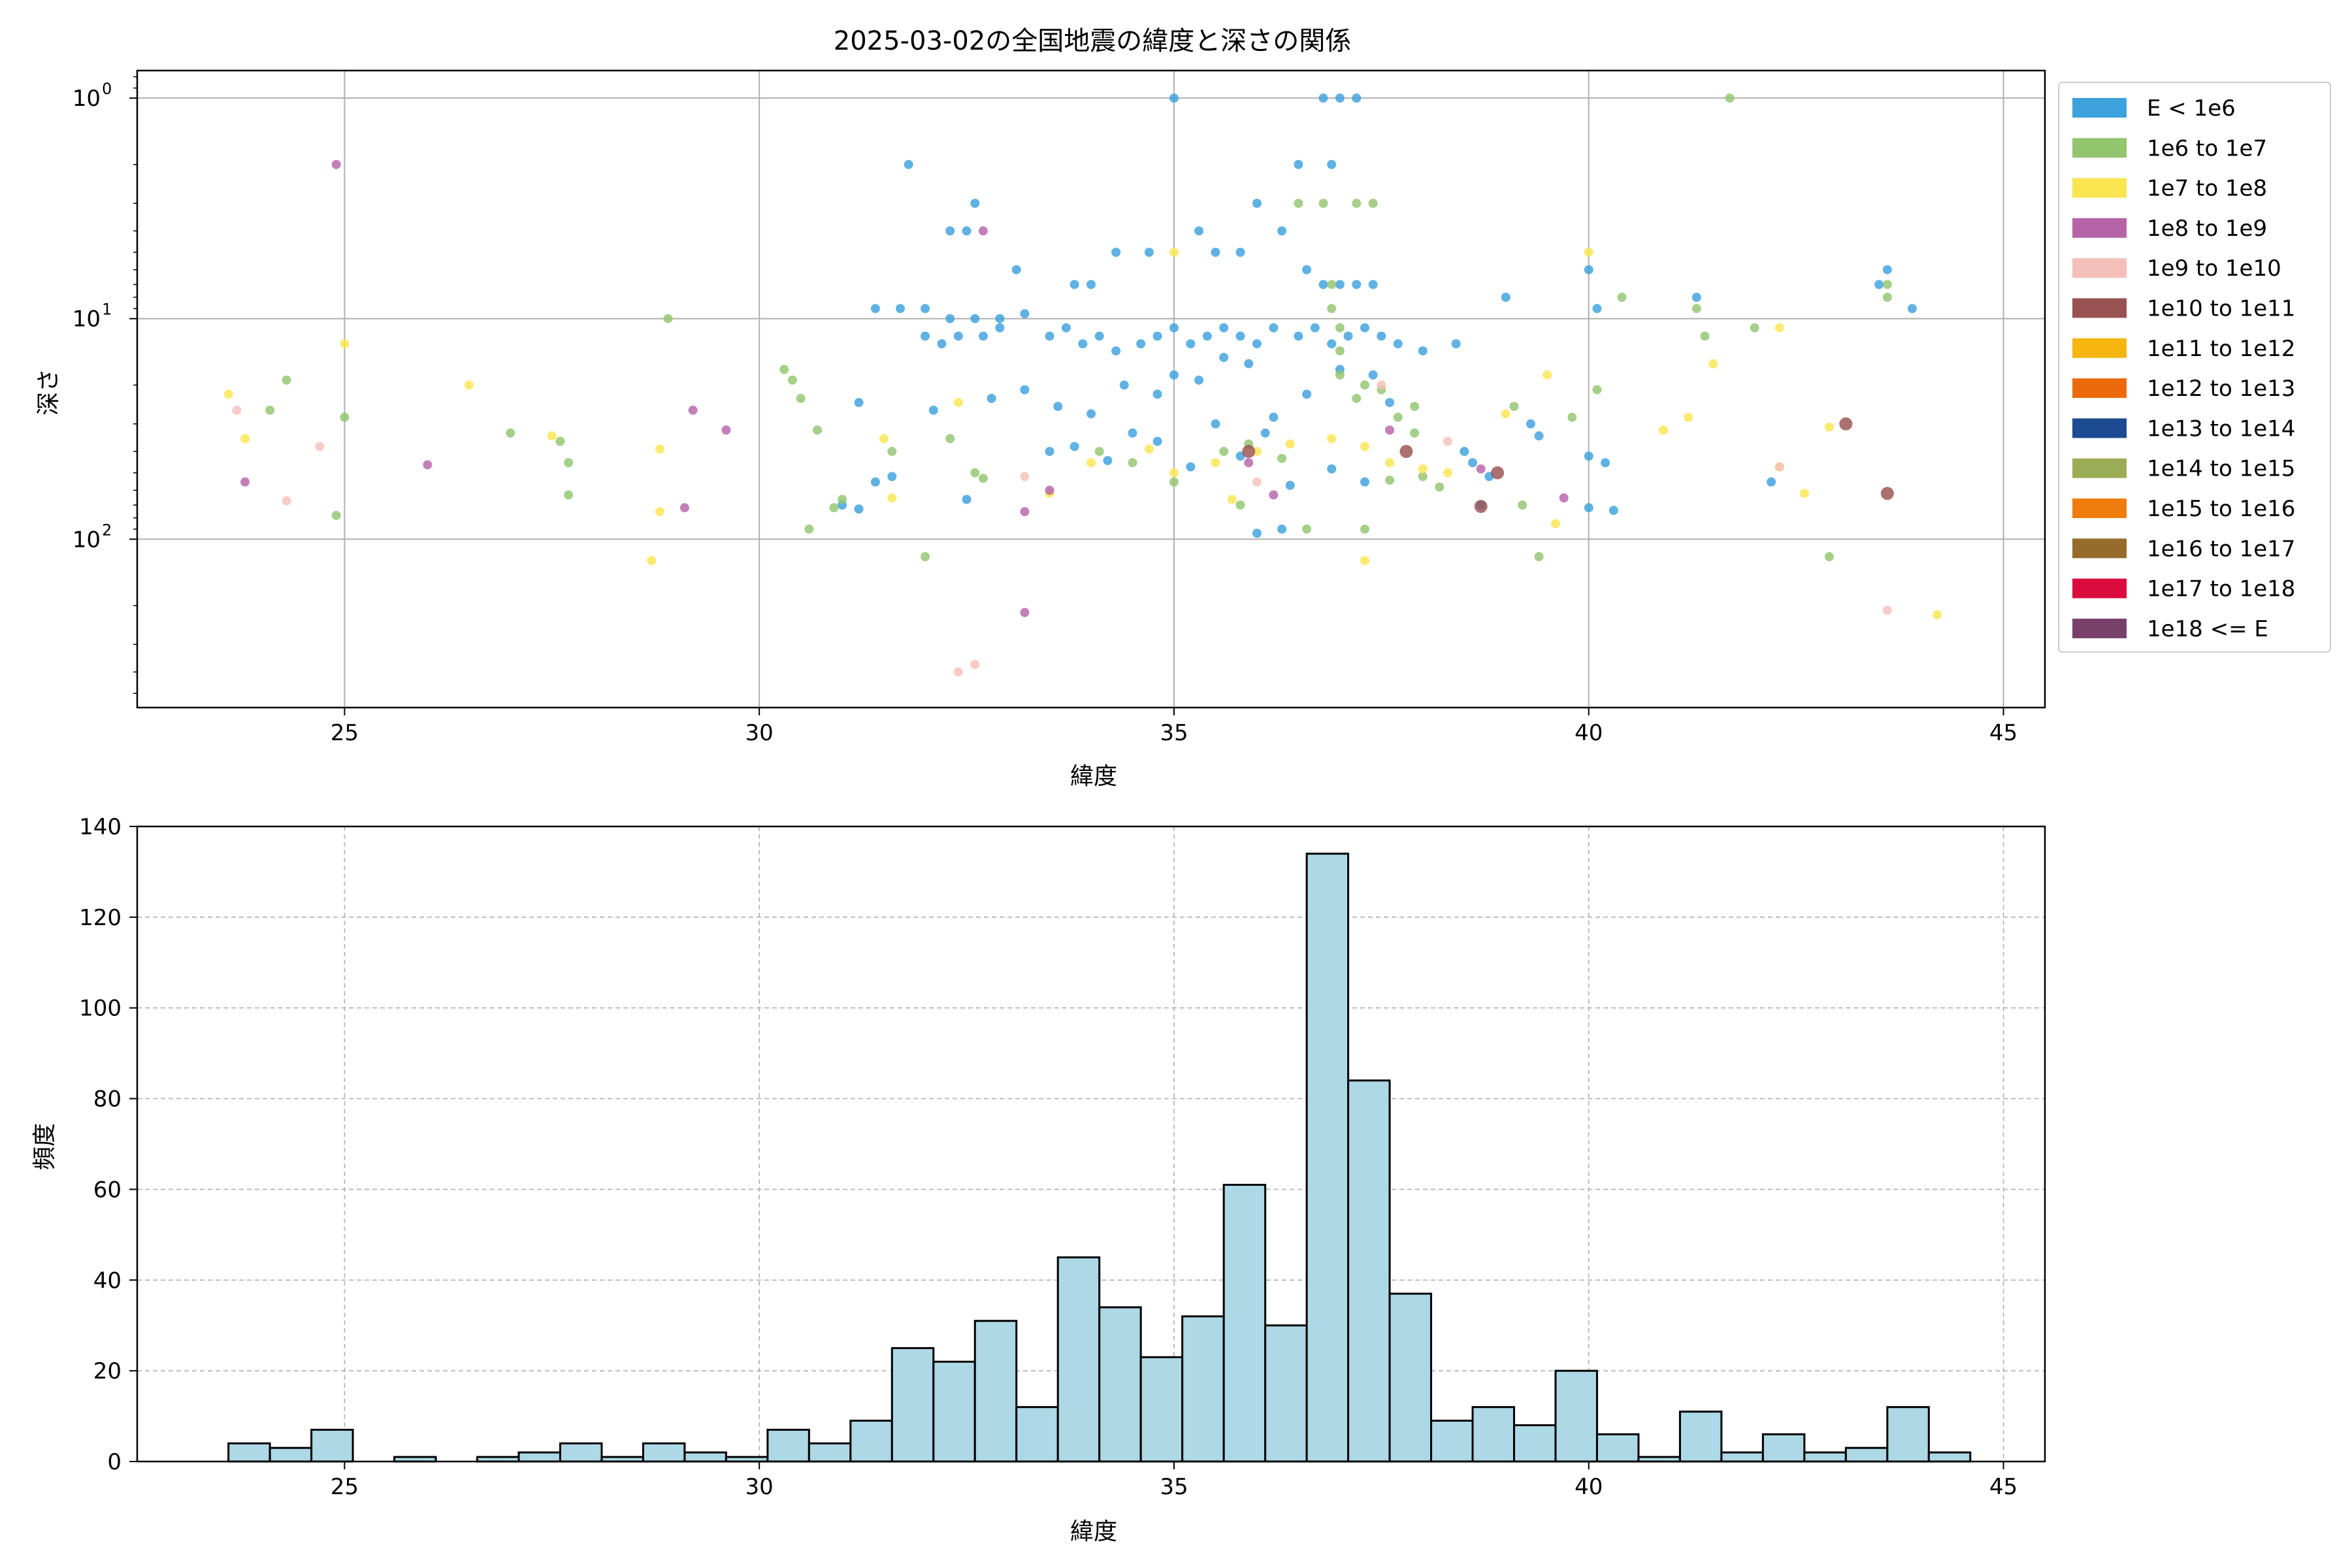  What do you see at coordinates (2221, 429) in the screenshot?
I see `legend-label: 1e13 to 1e14` at bounding box center [2221, 429].